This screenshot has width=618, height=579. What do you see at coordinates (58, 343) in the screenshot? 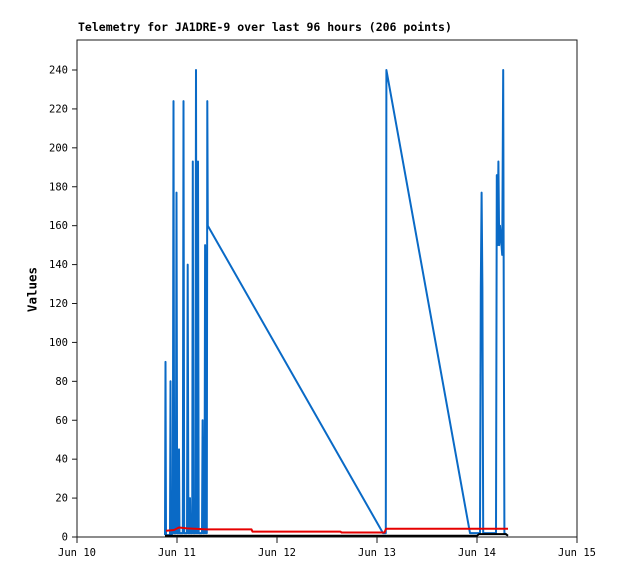
I see `y-tick-label: 100` at bounding box center [58, 343].